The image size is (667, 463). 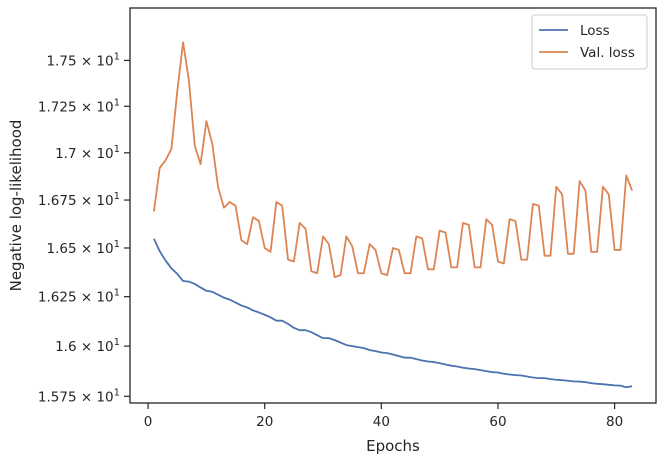 What do you see at coordinates (595, 31) in the screenshot?
I see `legend-label-loss: Loss` at bounding box center [595, 31].